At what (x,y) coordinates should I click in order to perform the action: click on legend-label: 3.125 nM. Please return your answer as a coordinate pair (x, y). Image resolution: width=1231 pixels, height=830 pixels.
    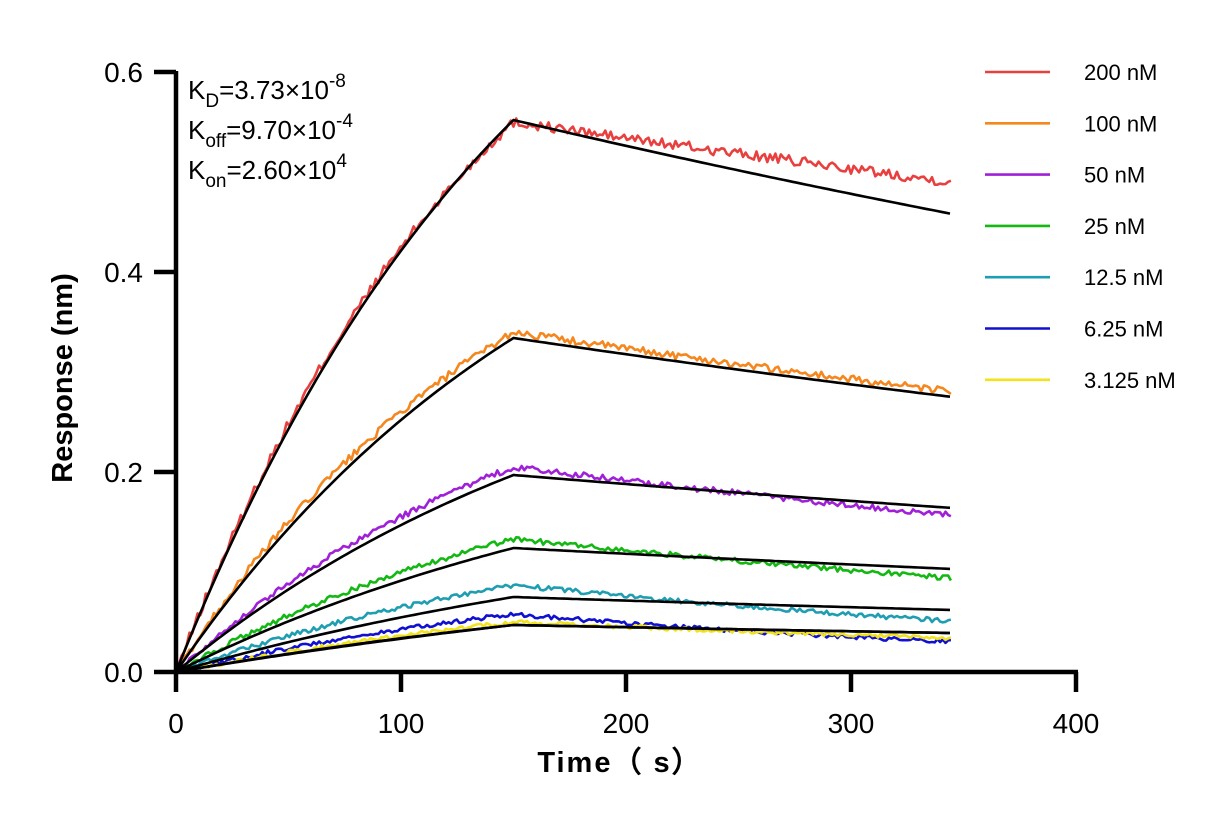
    Looking at the image, I should click on (1130, 380).